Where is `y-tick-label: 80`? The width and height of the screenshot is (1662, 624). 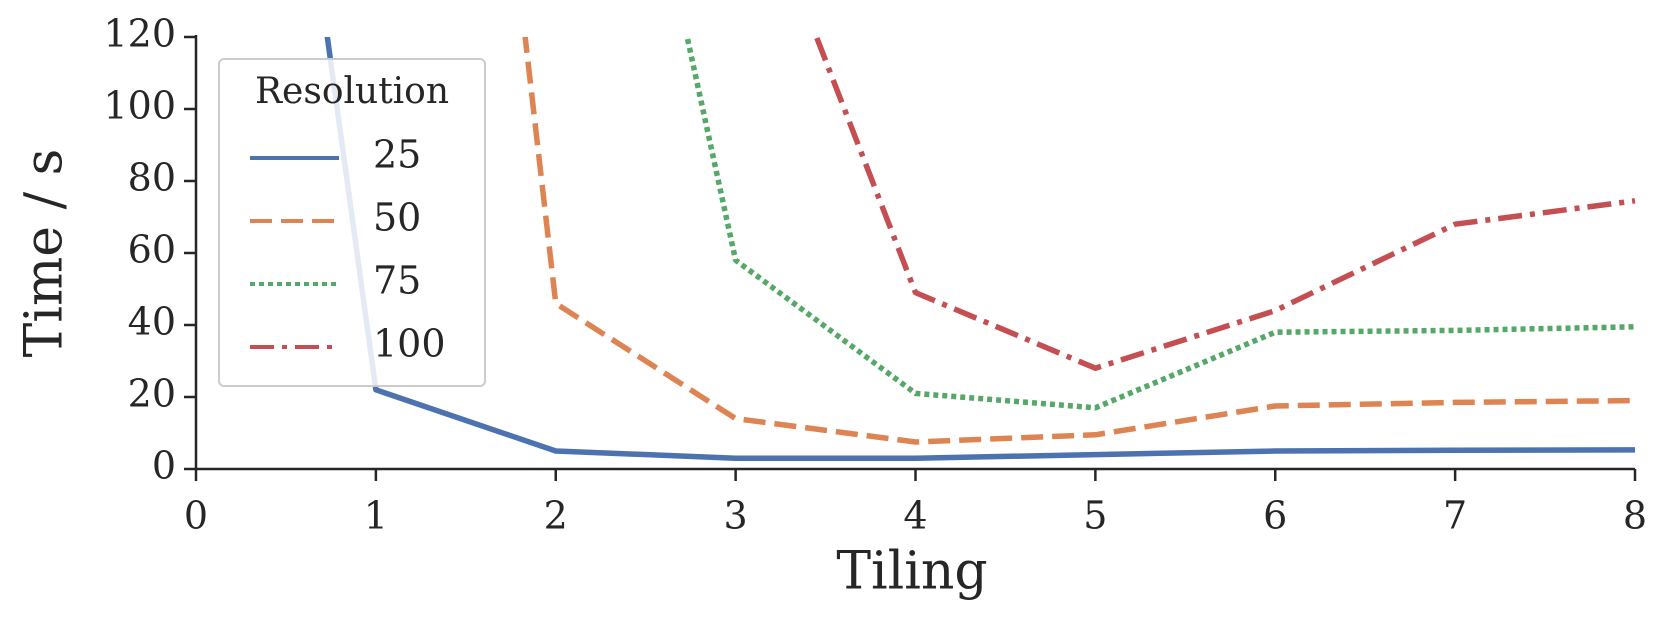
y-tick-label: 80 is located at coordinates (152, 178).